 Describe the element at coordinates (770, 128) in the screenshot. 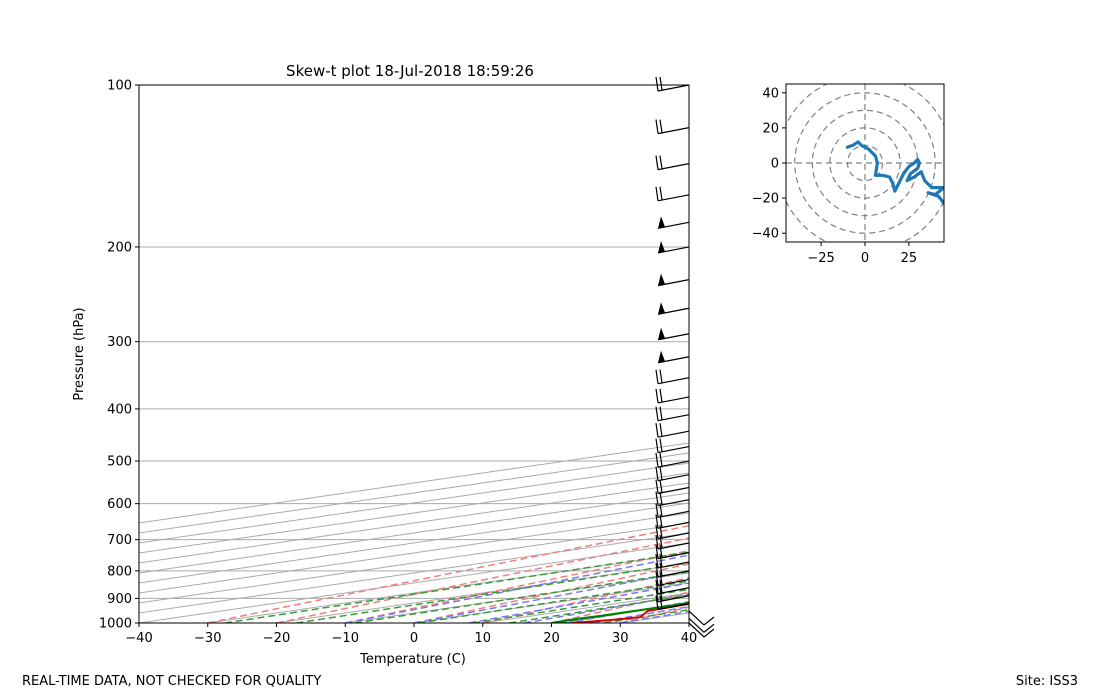

I see `hodo-y-tick-label: 20` at that location.